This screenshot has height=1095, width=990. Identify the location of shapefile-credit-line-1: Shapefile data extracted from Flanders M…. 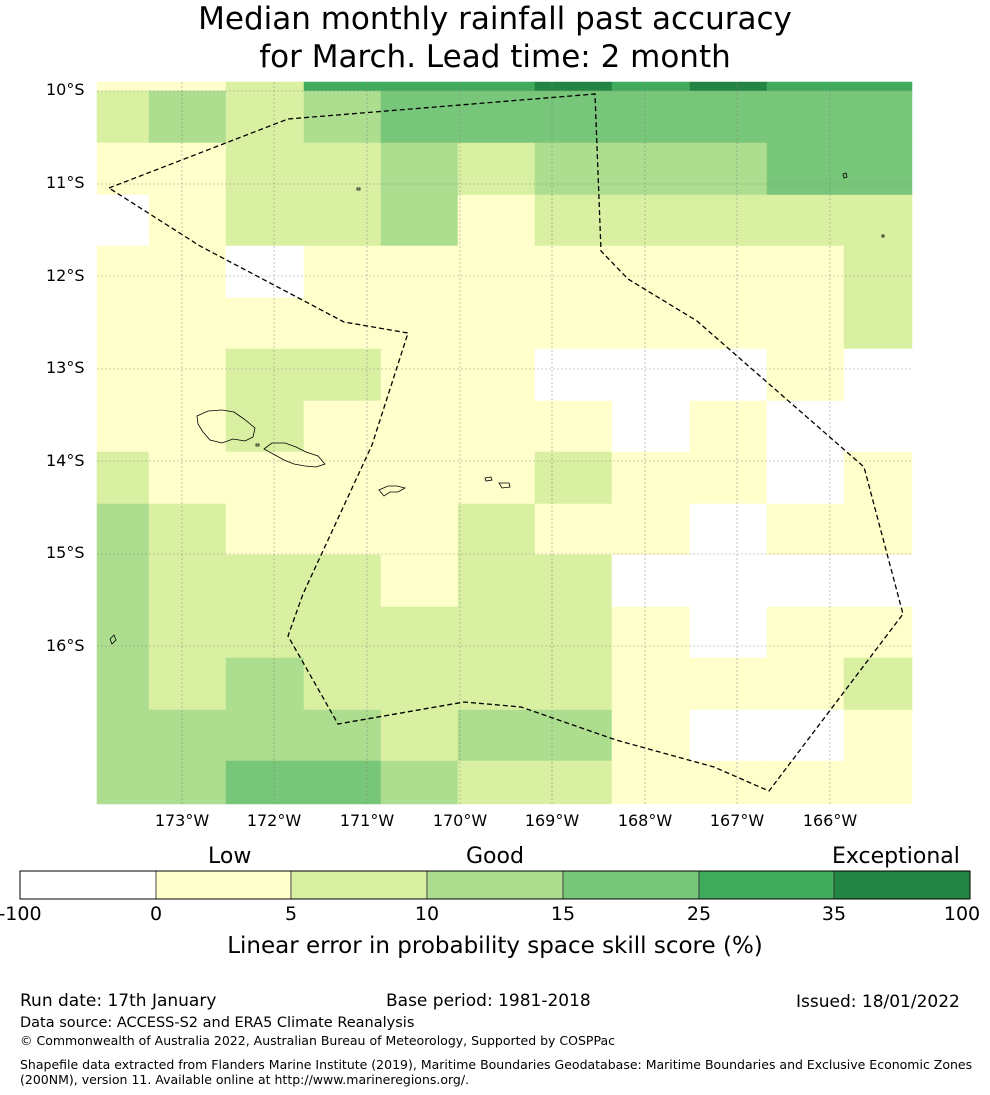
(496, 1064).